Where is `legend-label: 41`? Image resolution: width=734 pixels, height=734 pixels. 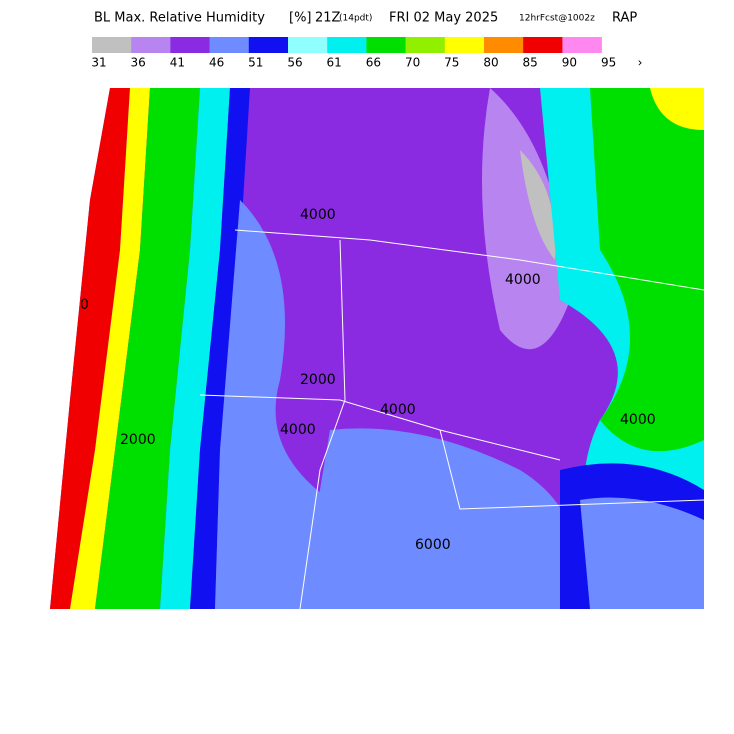 legend-label: 41 is located at coordinates (177, 63).